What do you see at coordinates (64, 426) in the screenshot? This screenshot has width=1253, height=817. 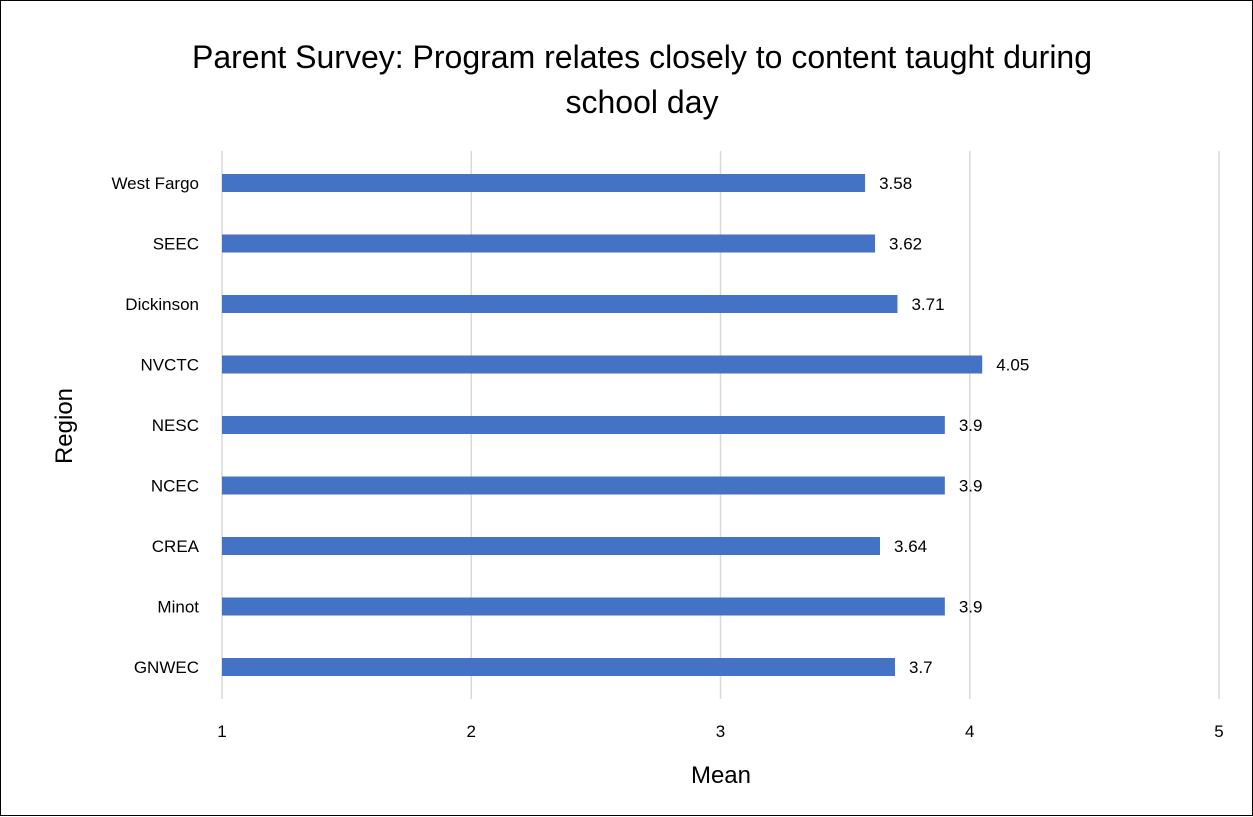 I see `y-axis-title: Region` at bounding box center [64, 426].